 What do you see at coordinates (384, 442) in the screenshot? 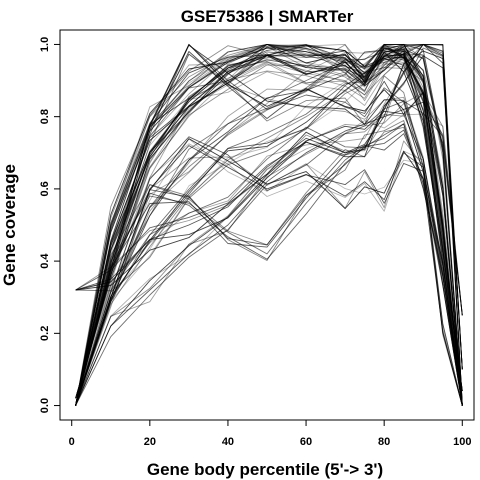
I see `x-tick-label: 80` at bounding box center [384, 442].